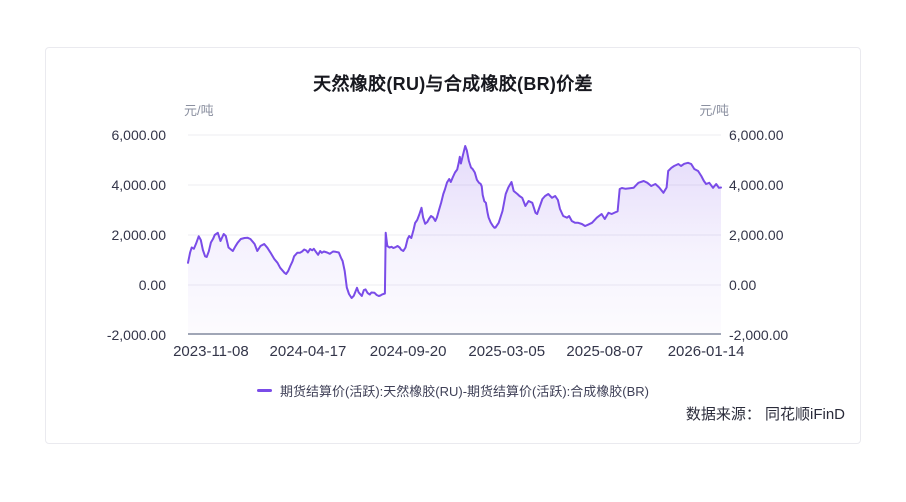 The image size is (906, 502). I want to click on legend: 期货结算价(活跃):天然橡胶(RU)-期货结算价(活跃):合成橡胶(BR), so click(453, 390).